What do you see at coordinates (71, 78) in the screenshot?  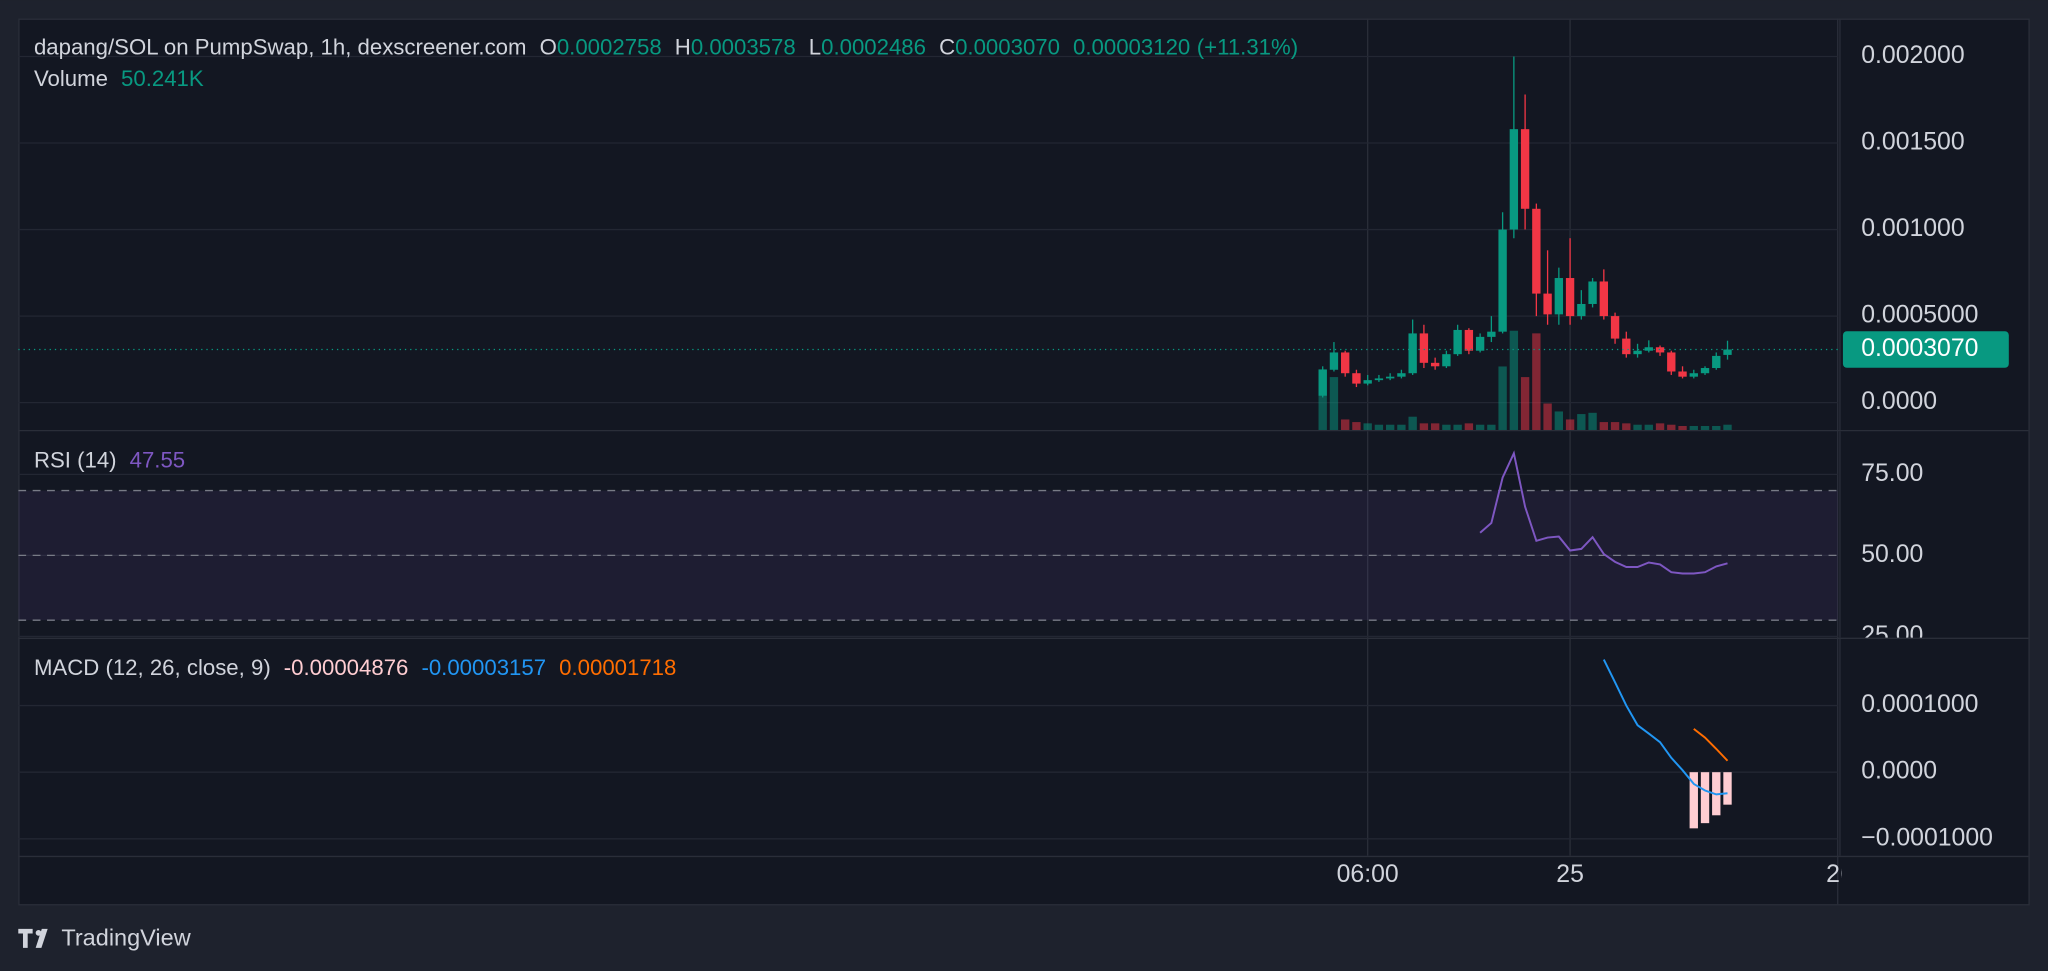 I see `legend-text: Volume` at bounding box center [71, 78].